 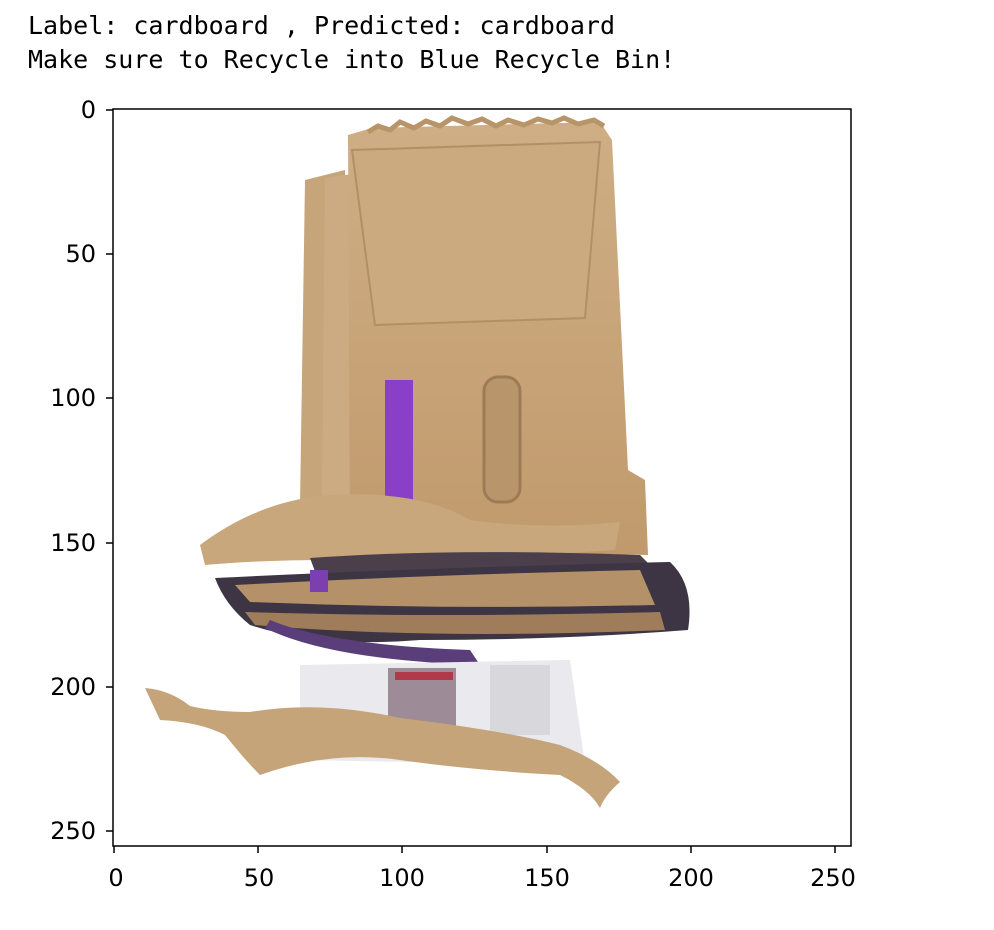 I want to click on hand-hole, so click(x=502, y=439).